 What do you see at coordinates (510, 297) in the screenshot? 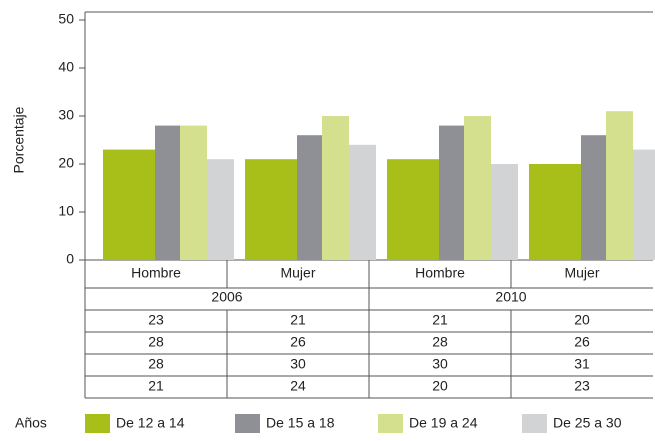
I see `year-label: 2010` at bounding box center [510, 297].